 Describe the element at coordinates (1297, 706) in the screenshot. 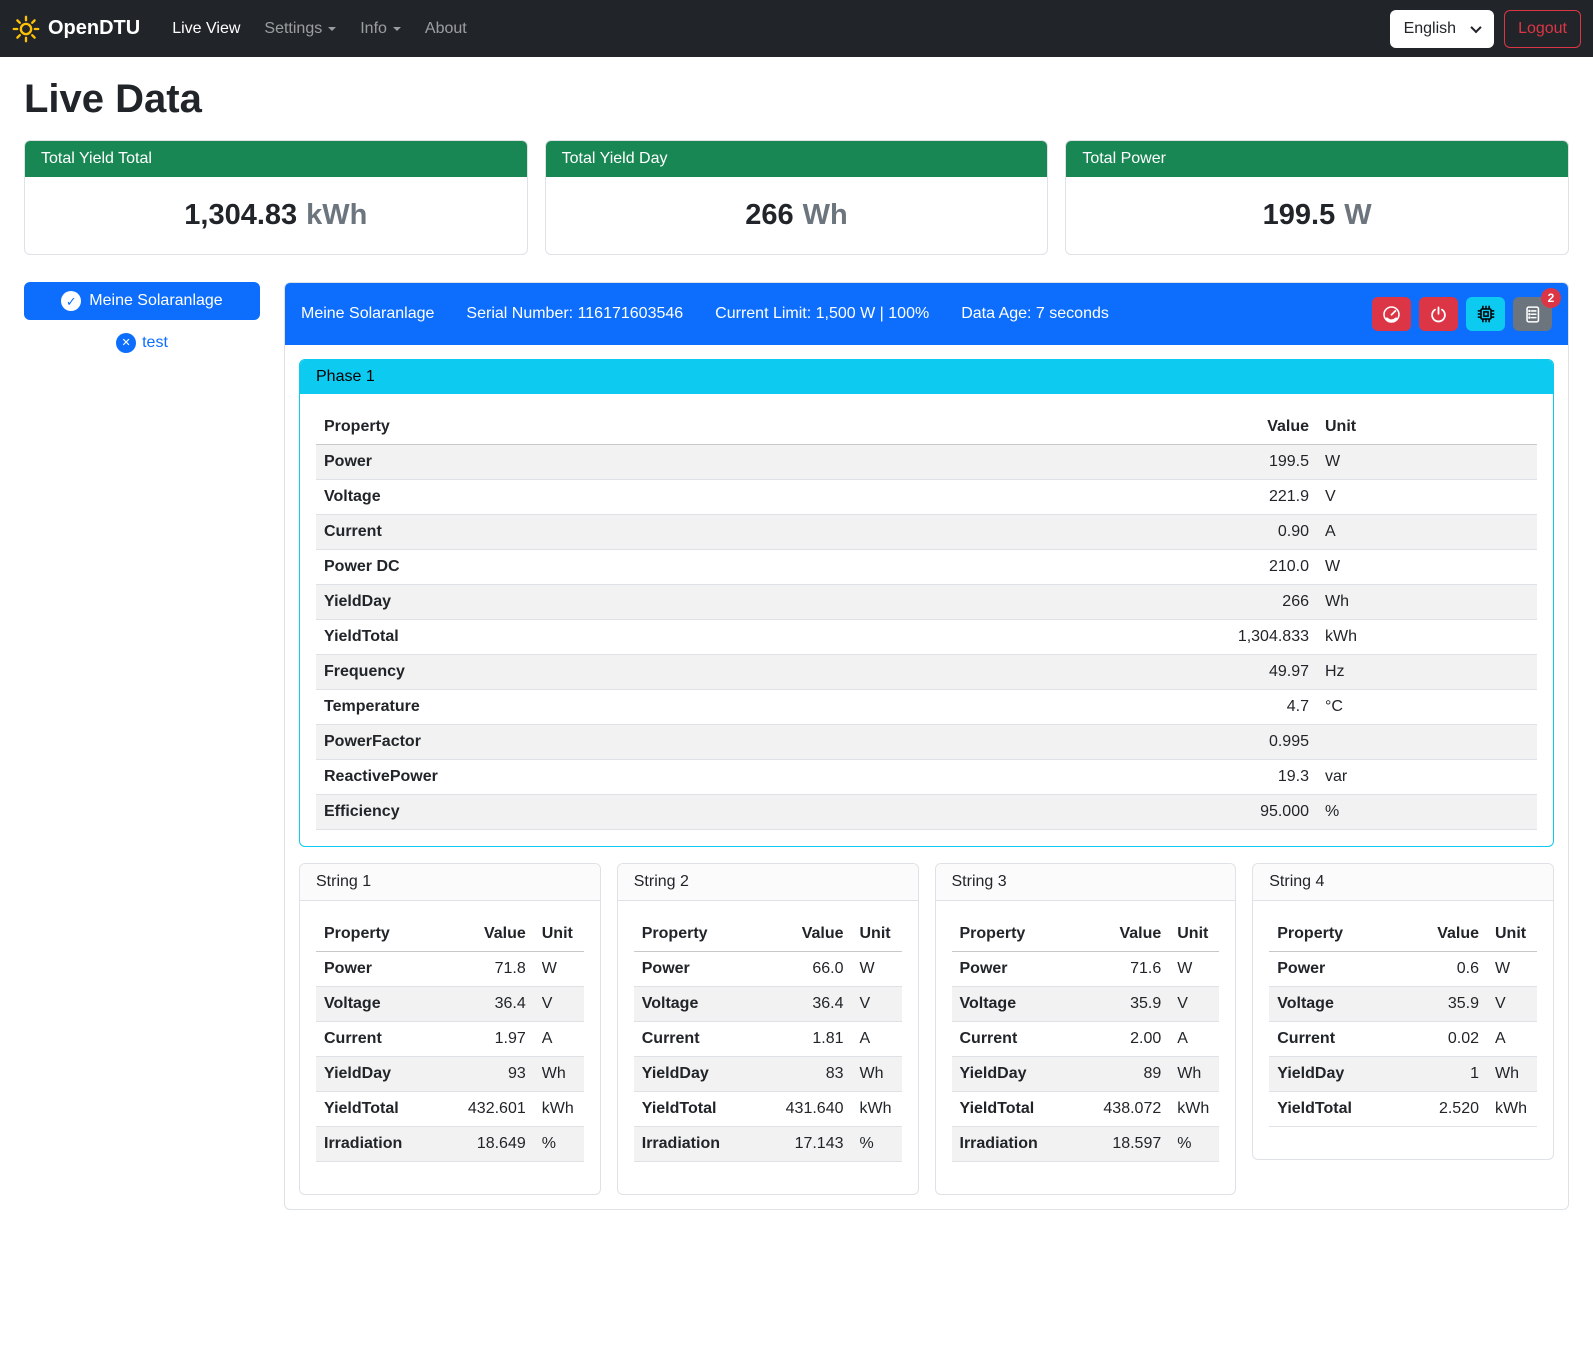

I see `value-cell: 4.7` at that location.